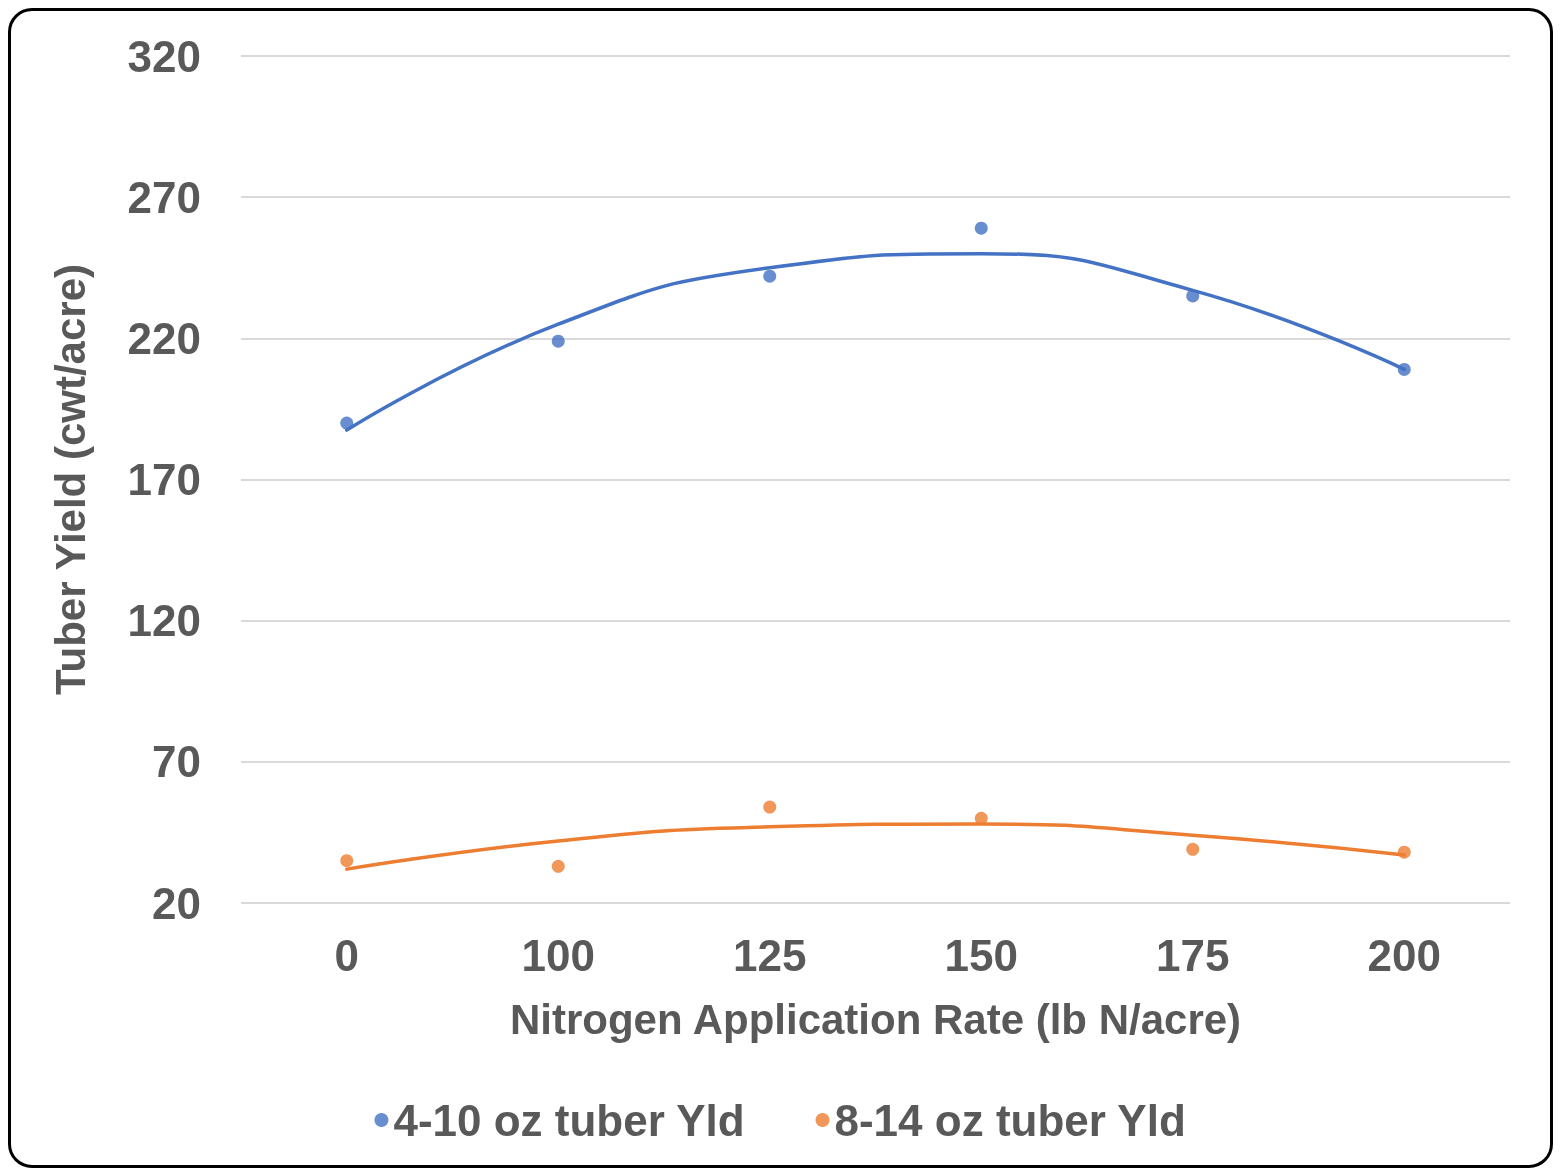 The image size is (1567, 1174). Describe the element at coordinates (1193, 955) in the screenshot. I see `x-tick-label: 175` at that location.